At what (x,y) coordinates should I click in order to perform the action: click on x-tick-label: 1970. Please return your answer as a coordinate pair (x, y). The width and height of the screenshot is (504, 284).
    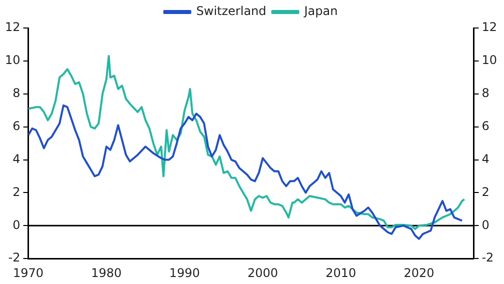
    Looking at the image, I should click on (28, 273).